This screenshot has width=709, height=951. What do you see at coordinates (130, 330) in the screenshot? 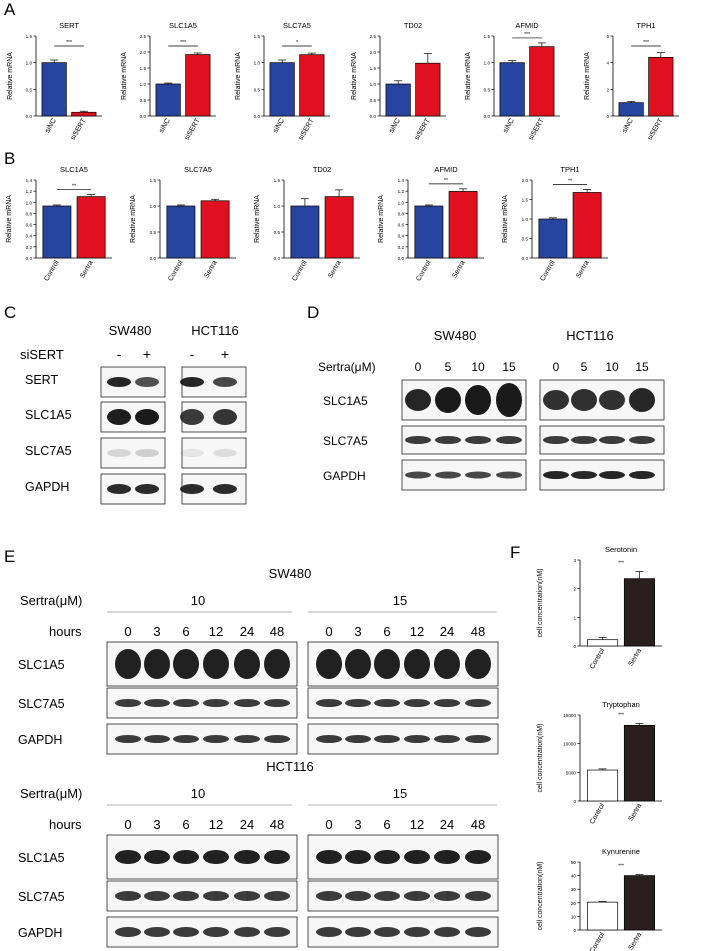
I see `cell-line-label: SW480` at bounding box center [130, 330].